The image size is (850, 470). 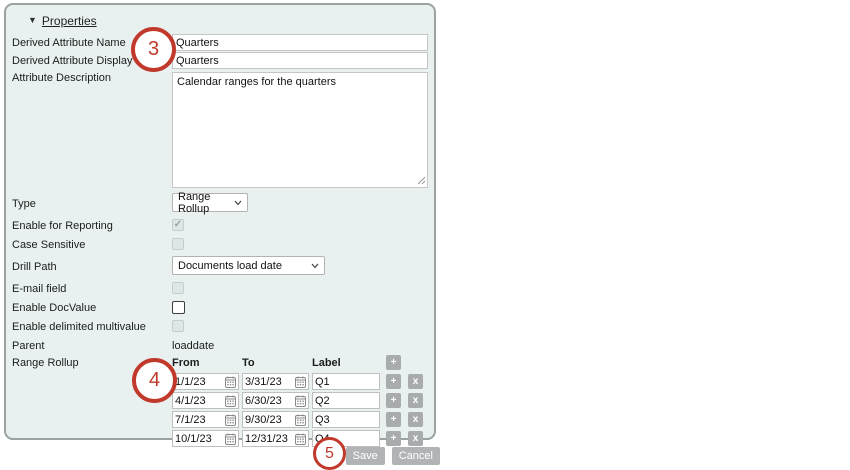 What do you see at coordinates (79, 326) in the screenshot?
I see `enable-delimited-multivalue-label: Enable delimited multivalue` at bounding box center [79, 326].